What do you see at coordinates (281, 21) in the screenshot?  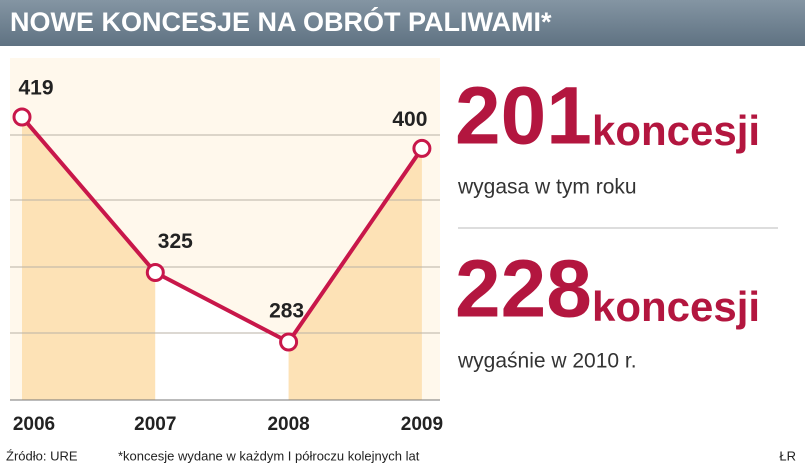 I see `chart-title: NOWE KONCESJE NA OBRÓT PALIWAMI*` at bounding box center [281, 21].